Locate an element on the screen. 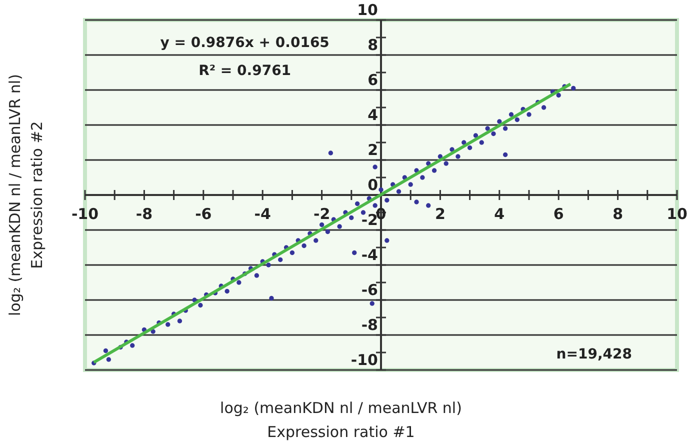  x-tick-label: -2 is located at coordinates (321, 214).